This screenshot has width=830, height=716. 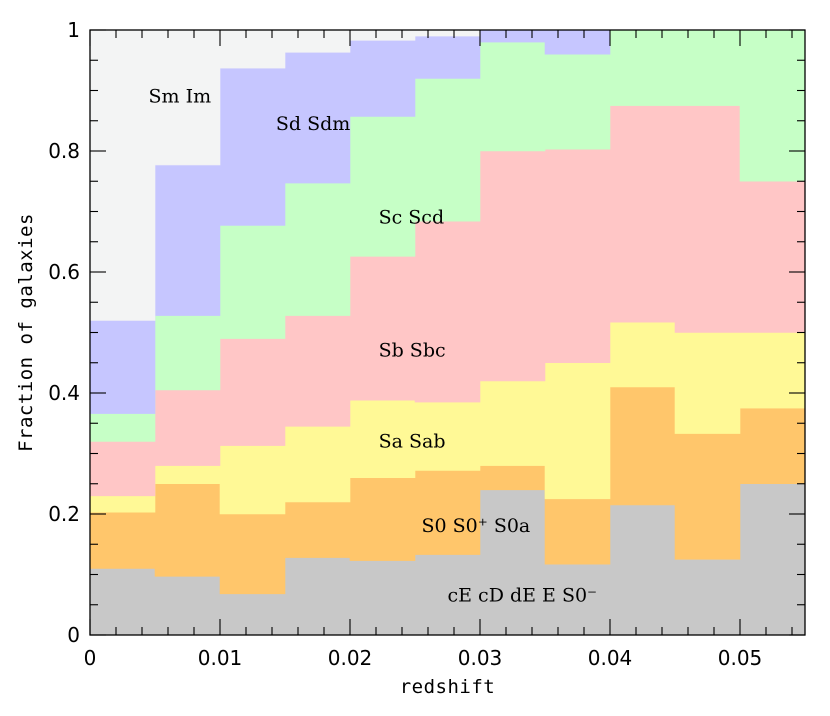 I want to click on region-label: S0 S0⁺ S0a, so click(x=476, y=526).